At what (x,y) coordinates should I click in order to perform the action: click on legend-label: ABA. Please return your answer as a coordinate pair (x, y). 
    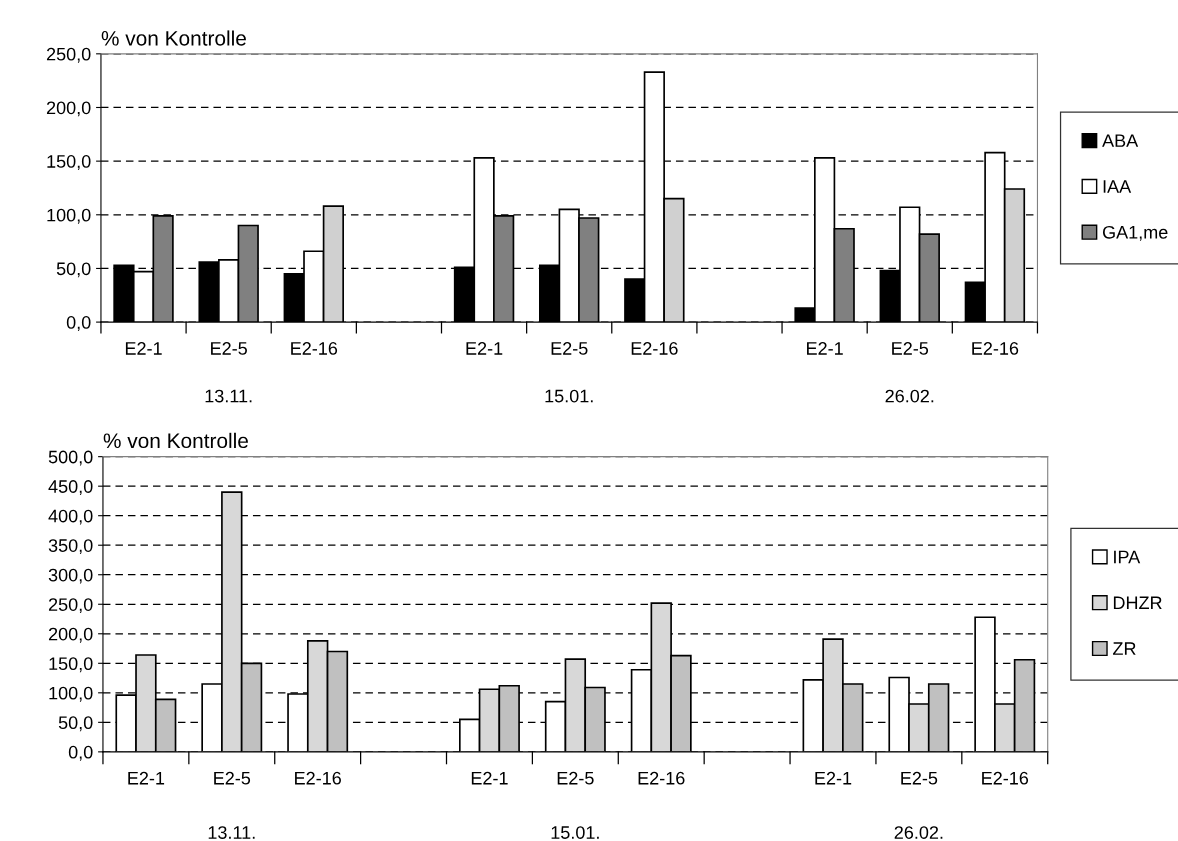
    Looking at the image, I should click on (1120, 140).